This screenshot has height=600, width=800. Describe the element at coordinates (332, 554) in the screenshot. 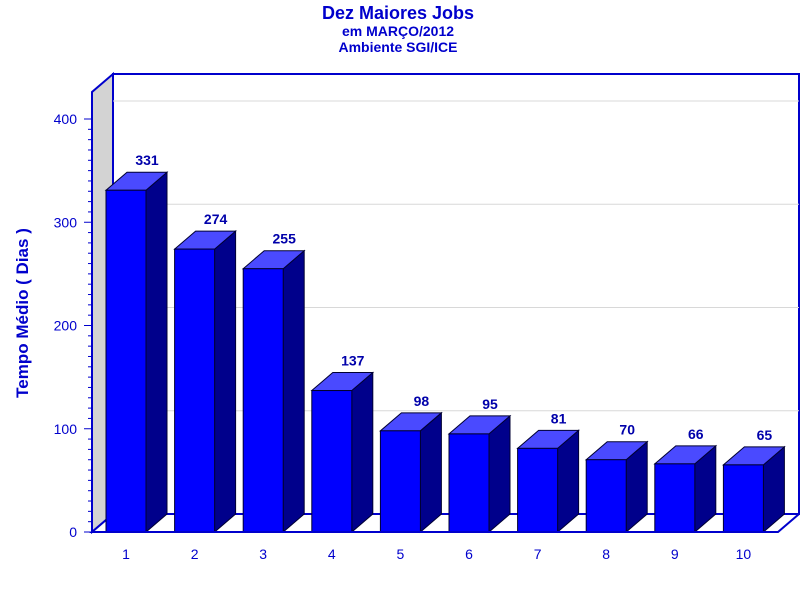

I see `x-tick-label: 4` at that location.